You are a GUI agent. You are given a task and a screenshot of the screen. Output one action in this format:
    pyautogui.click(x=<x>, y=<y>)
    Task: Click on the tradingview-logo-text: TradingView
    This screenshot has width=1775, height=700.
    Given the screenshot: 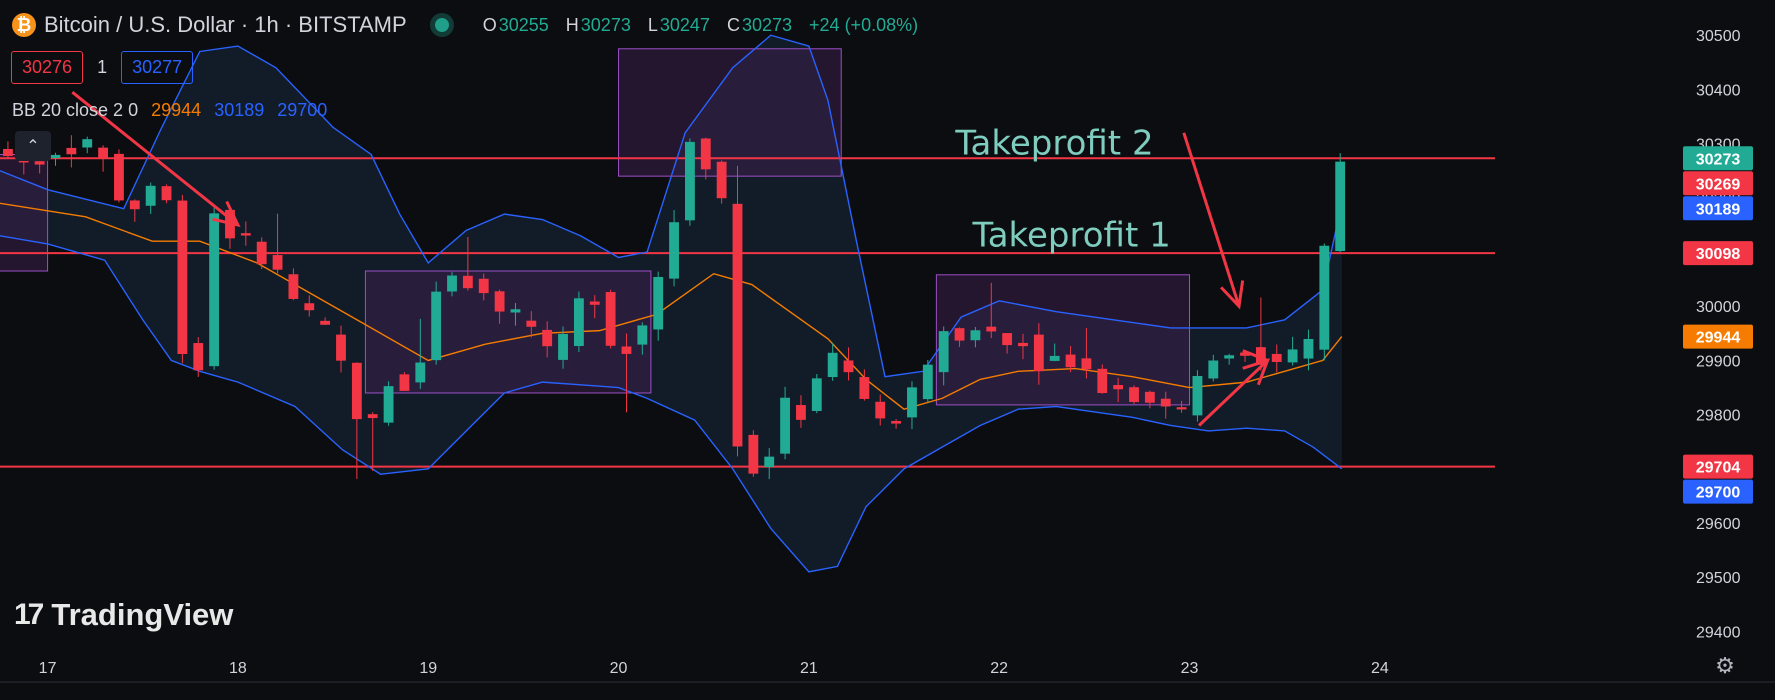 What is the action you would take?
    pyautogui.click(x=142, y=614)
    